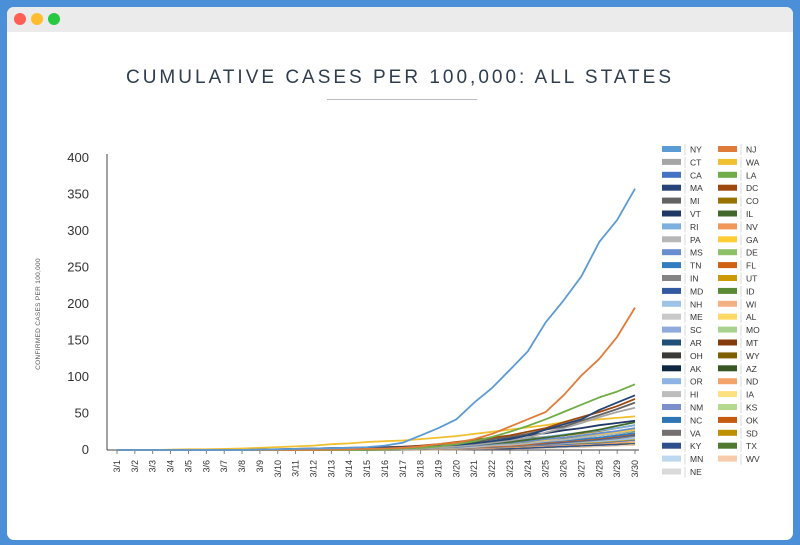  I want to click on x-tick-label: 3/10, so click(278, 469).